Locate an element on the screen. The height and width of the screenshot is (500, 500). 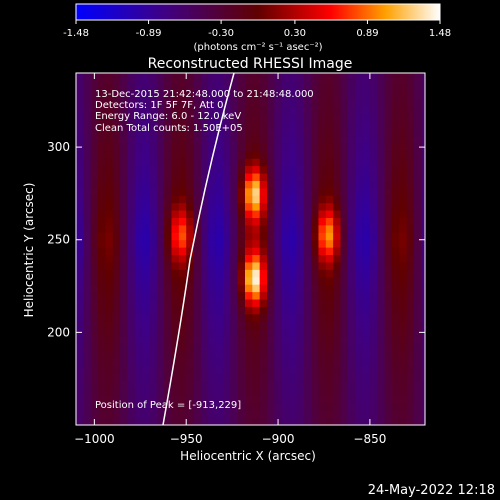
colorbar-tick-label: -0.30 is located at coordinates (221, 33).